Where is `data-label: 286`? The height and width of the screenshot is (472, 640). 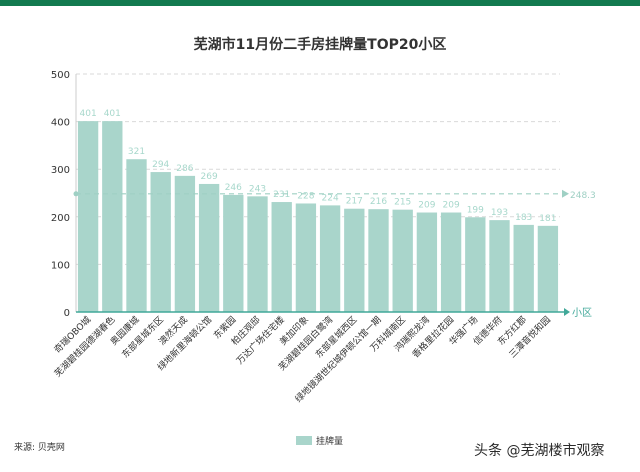 data-label: 286 is located at coordinates (184, 169).